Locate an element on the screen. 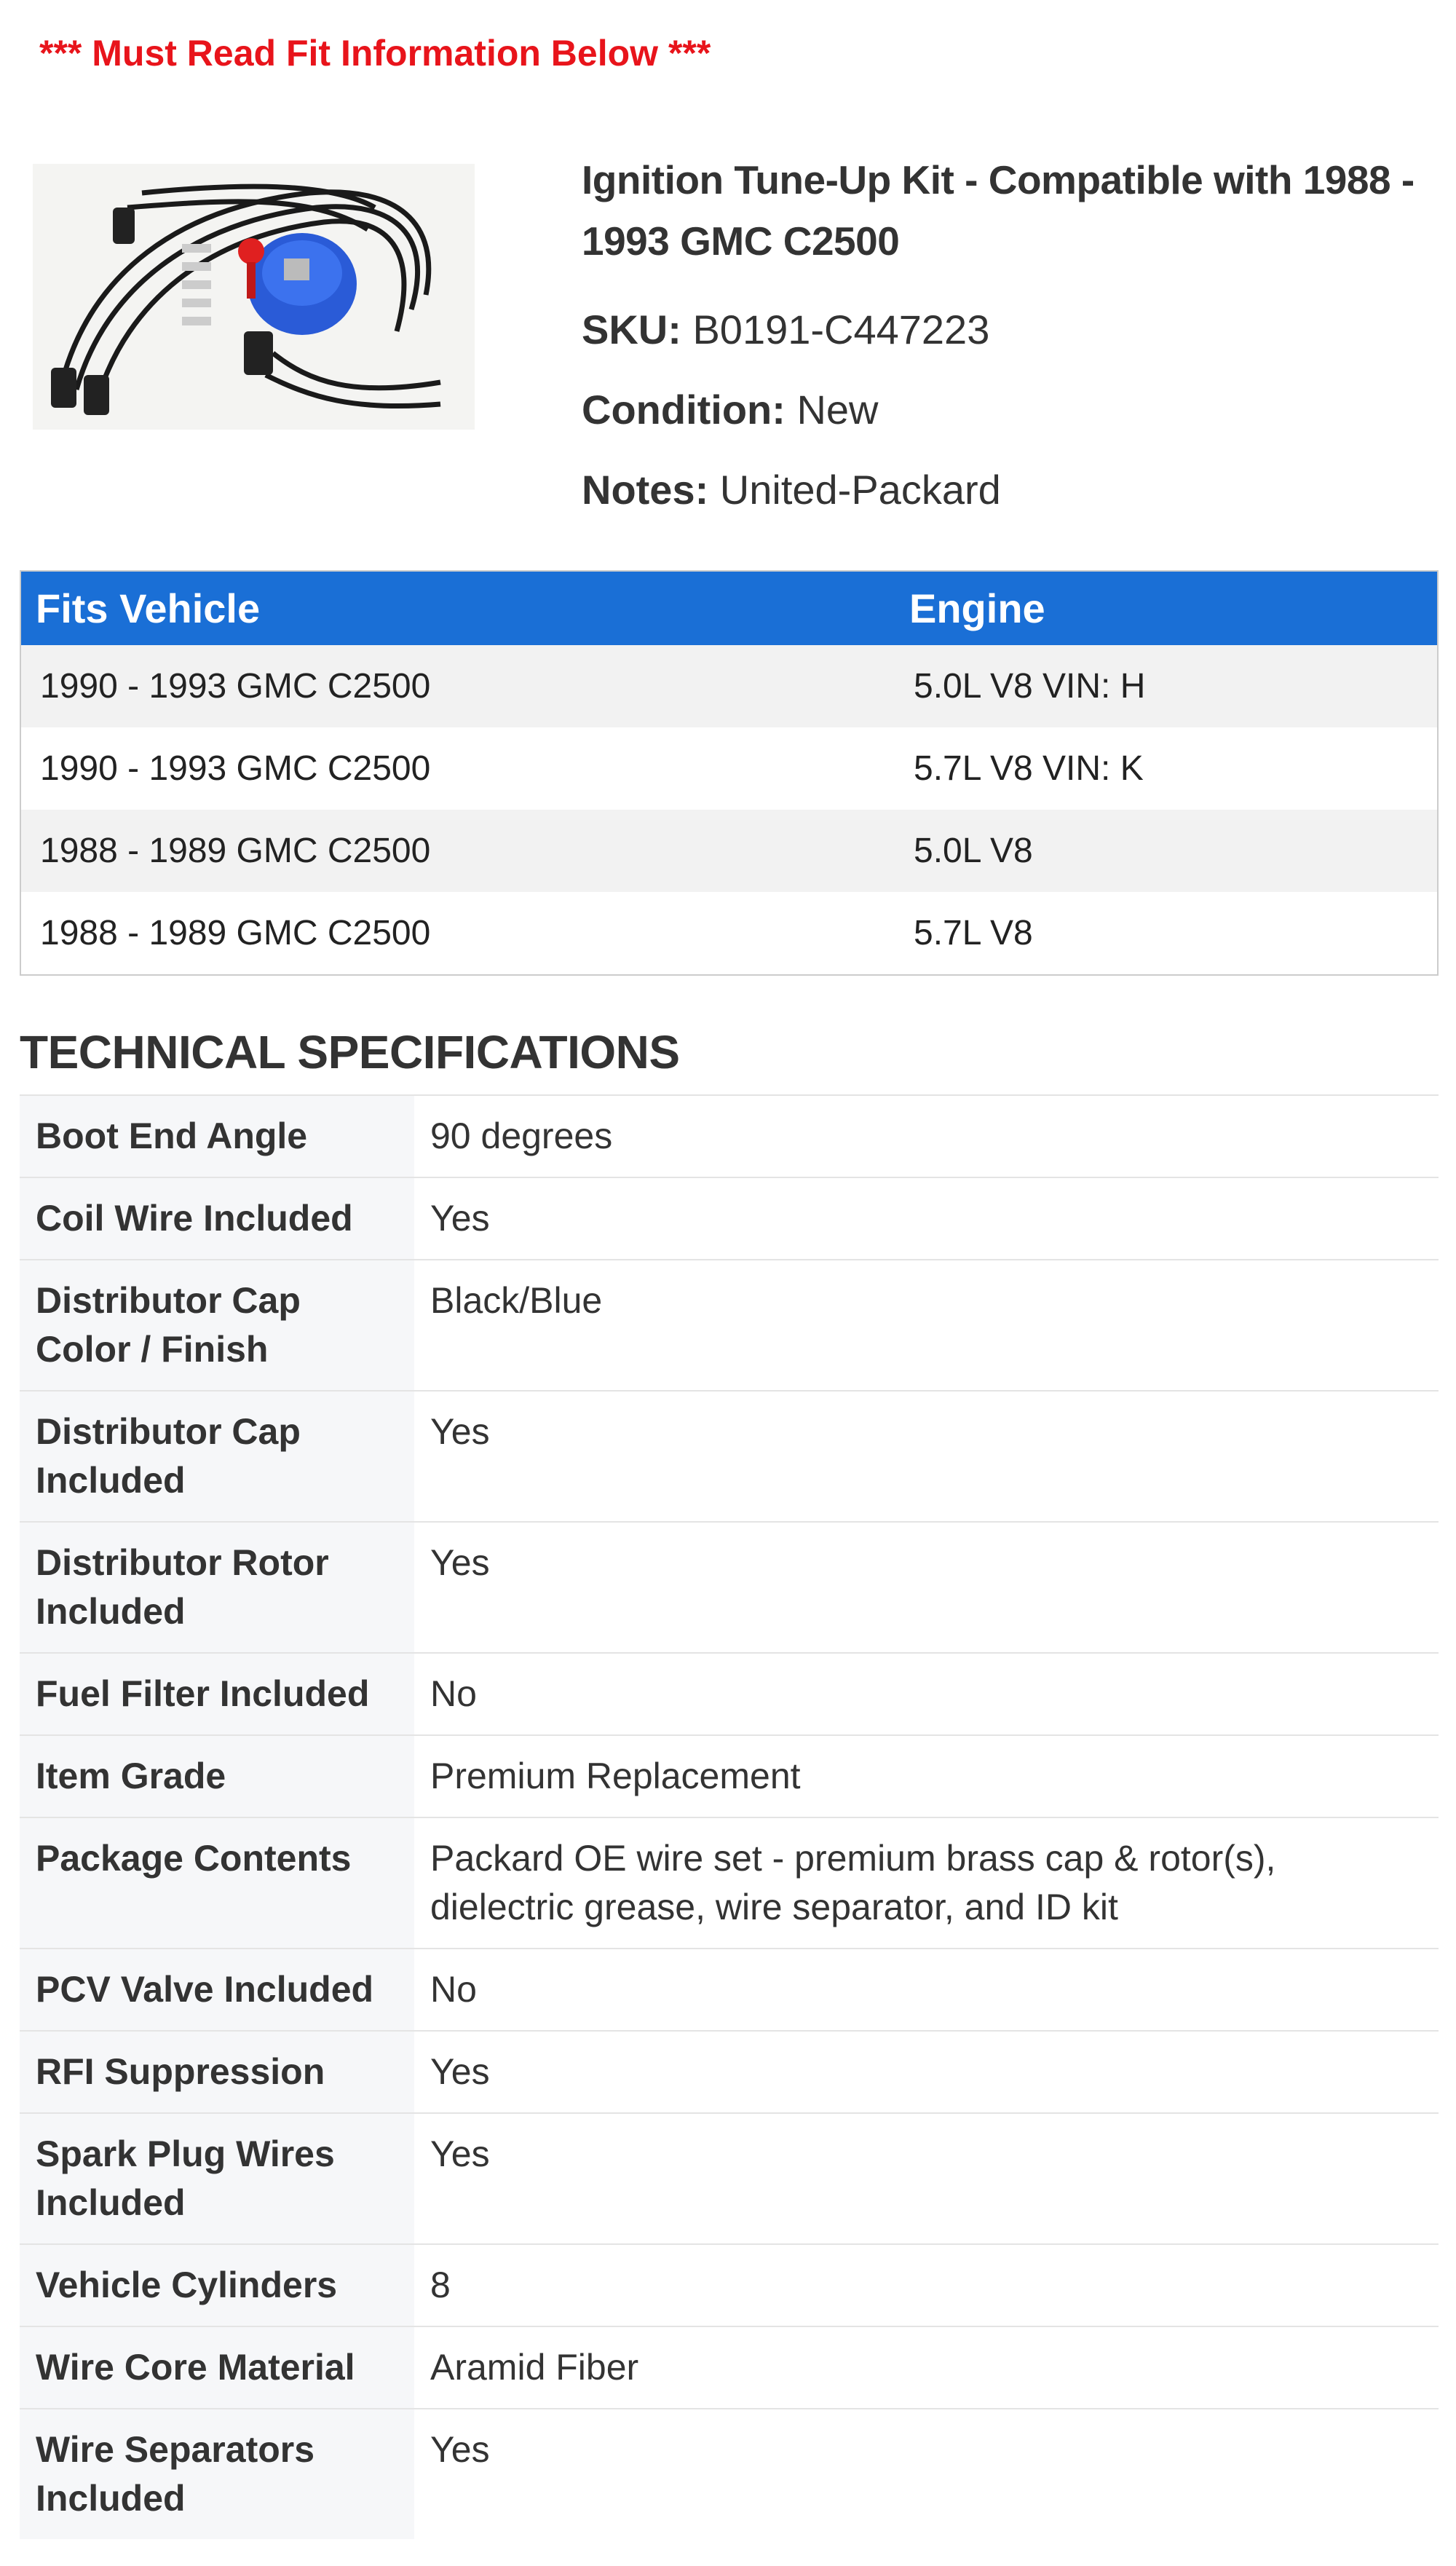 This screenshot has height=2566, width=1456. detail-line: Condition: New is located at coordinates (1010, 410).